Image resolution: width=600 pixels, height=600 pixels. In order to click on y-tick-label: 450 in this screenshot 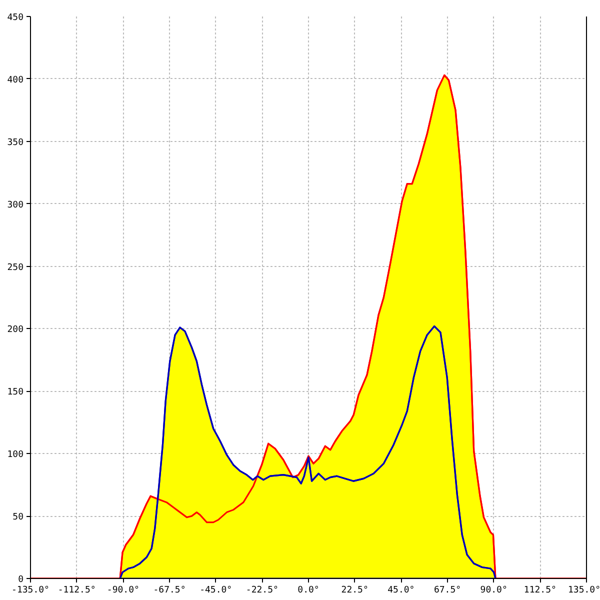, I will do `click(15, 18)`.